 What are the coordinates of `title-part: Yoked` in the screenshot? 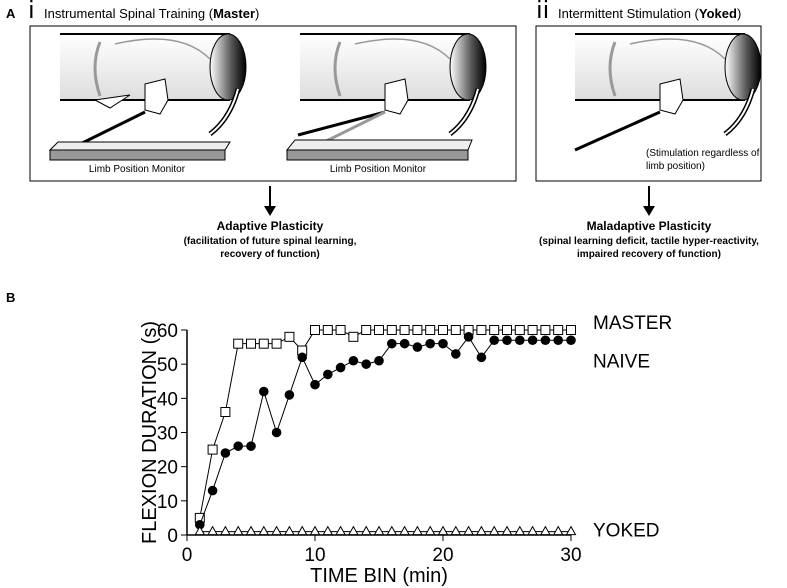 It's located at (718, 13).